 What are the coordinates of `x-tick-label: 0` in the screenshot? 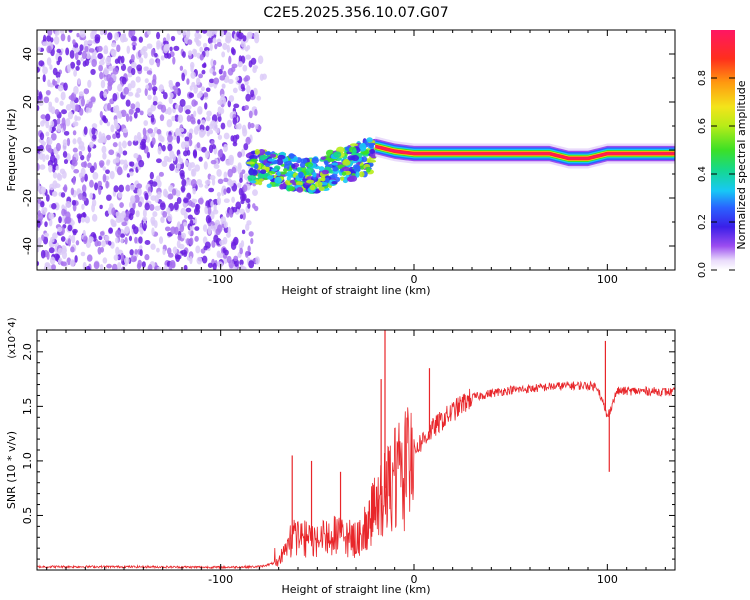 It's located at (414, 579).